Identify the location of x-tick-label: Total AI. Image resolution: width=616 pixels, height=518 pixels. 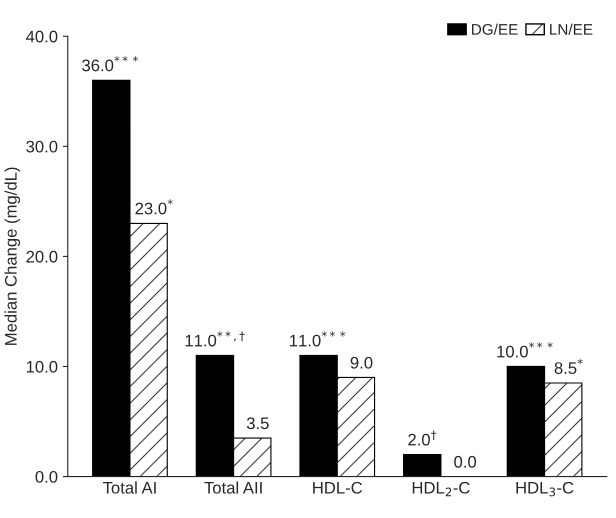
(129, 487).